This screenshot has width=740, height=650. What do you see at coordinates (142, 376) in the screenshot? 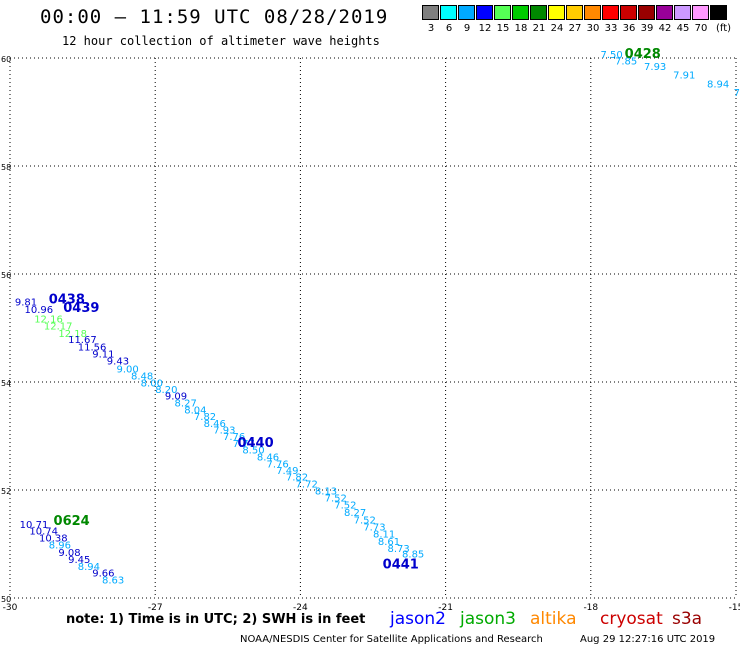
I see `swh-value-label: 8.48` at bounding box center [142, 376].